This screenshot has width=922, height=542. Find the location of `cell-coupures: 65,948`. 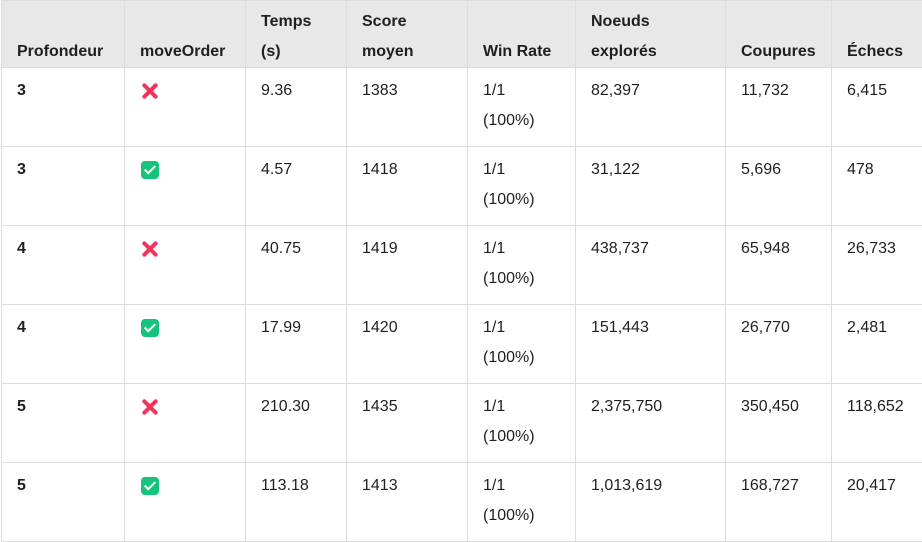

cell-coupures: 65,948 is located at coordinates (779, 265).